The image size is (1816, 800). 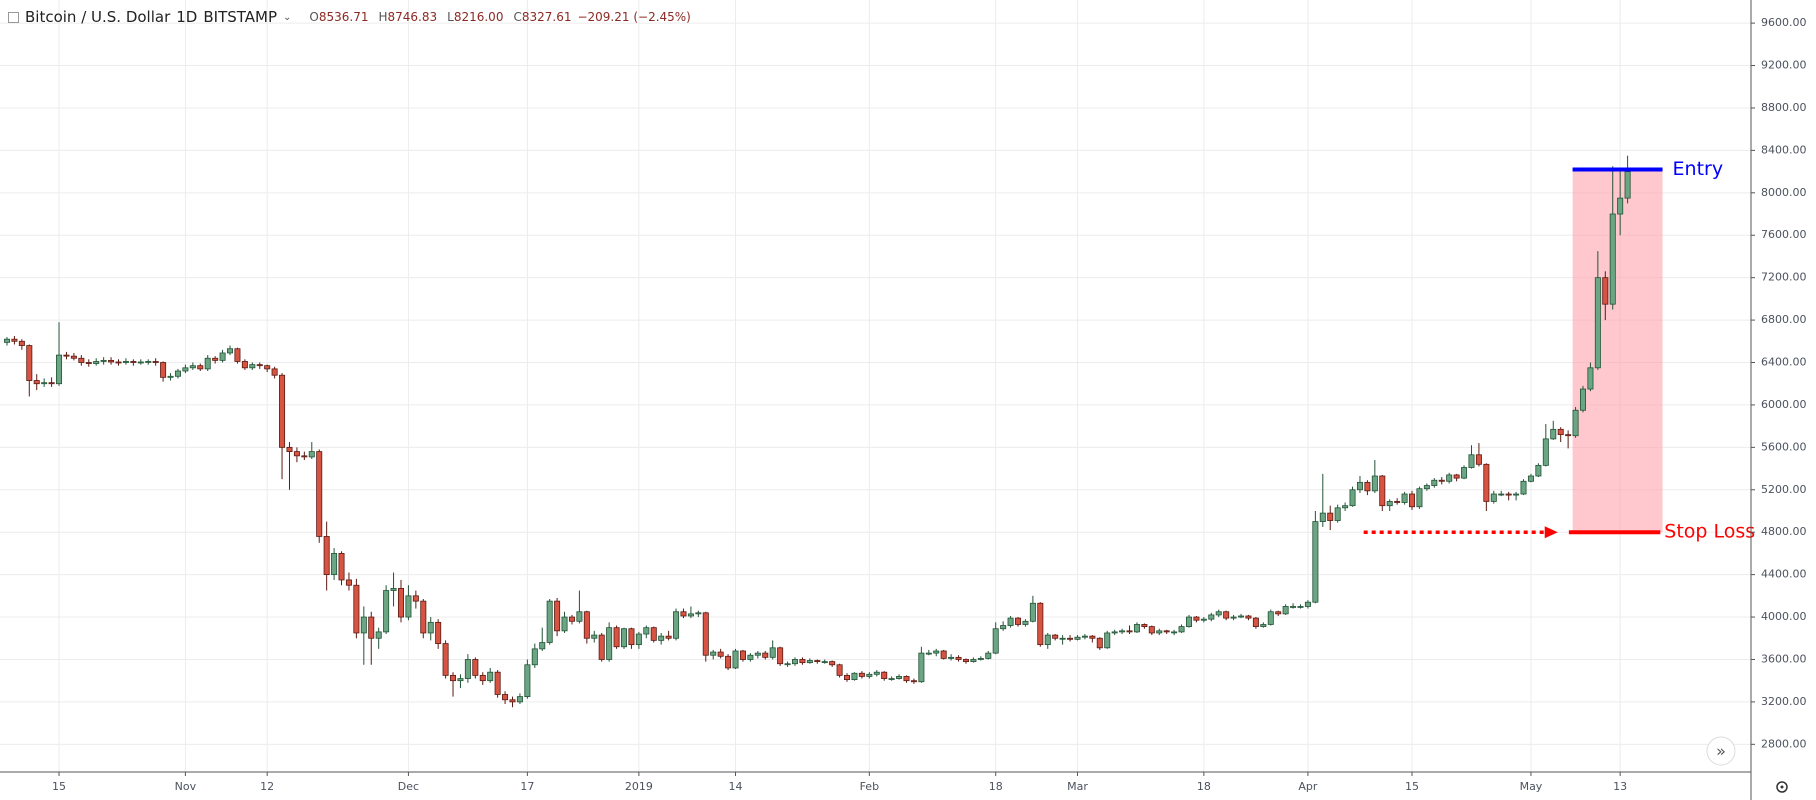 I want to click on x-tick-label: Apr, so click(x=1308, y=786).